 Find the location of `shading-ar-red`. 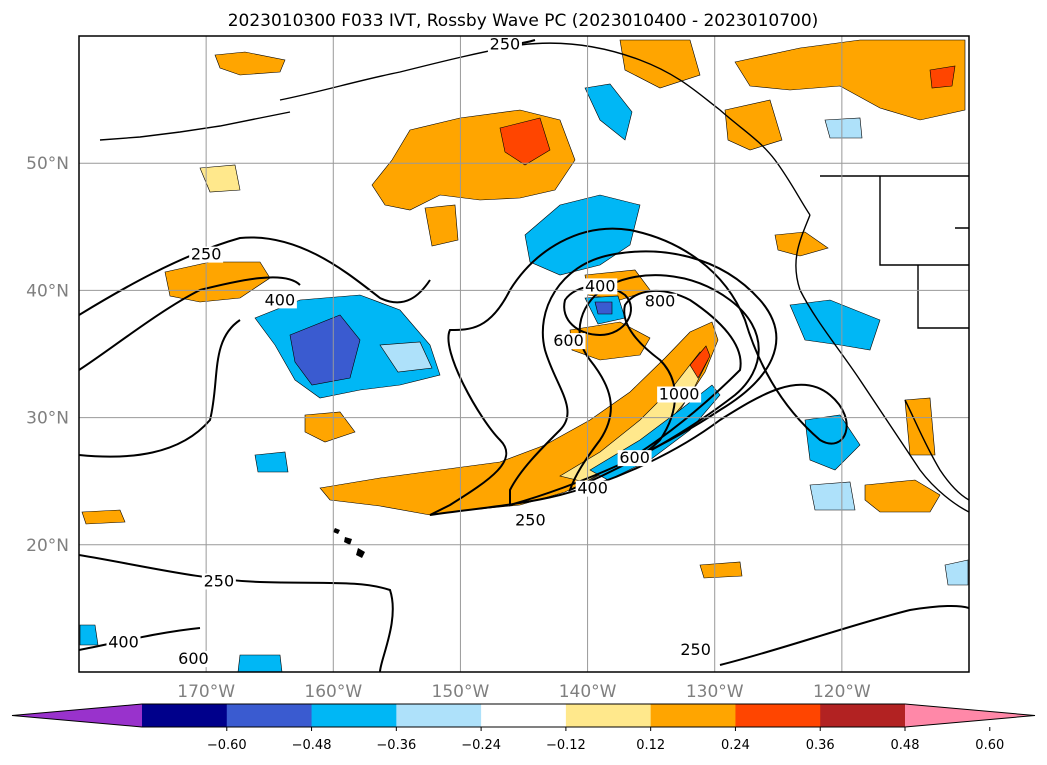

shading-ar-red is located at coordinates (700, 362).